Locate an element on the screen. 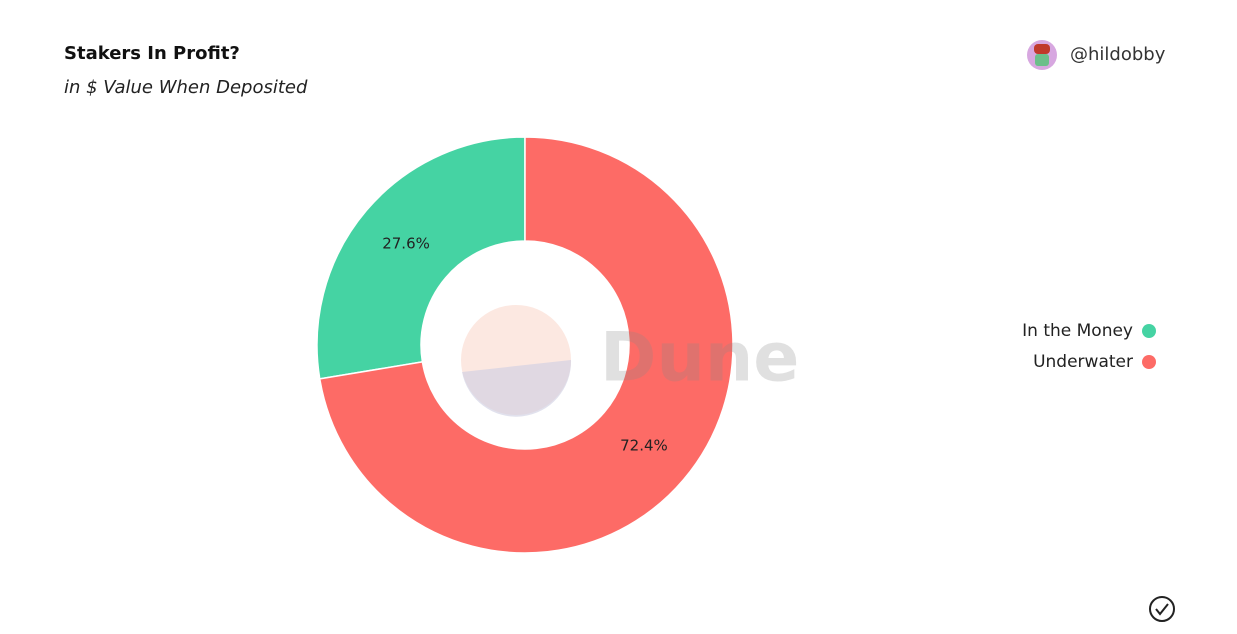 The width and height of the screenshot is (1237, 634). legend: In the Money Underwater is located at coordinates (1089, 346).